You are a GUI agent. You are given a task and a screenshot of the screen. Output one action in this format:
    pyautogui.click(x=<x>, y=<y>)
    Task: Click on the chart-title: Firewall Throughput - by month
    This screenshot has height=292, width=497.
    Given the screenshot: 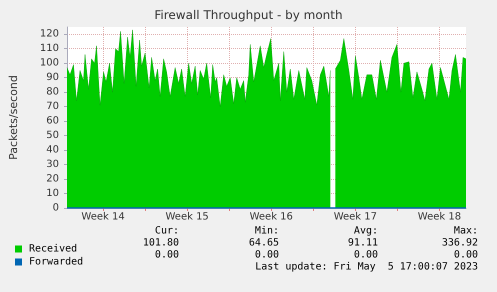 What is the action you would take?
    pyautogui.click(x=248, y=15)
    